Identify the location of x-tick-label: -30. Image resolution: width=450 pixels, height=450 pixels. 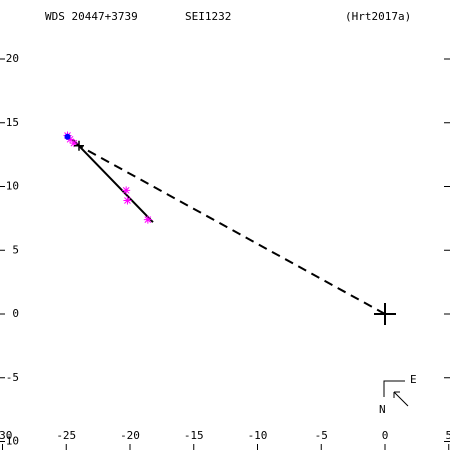
(6, 435).